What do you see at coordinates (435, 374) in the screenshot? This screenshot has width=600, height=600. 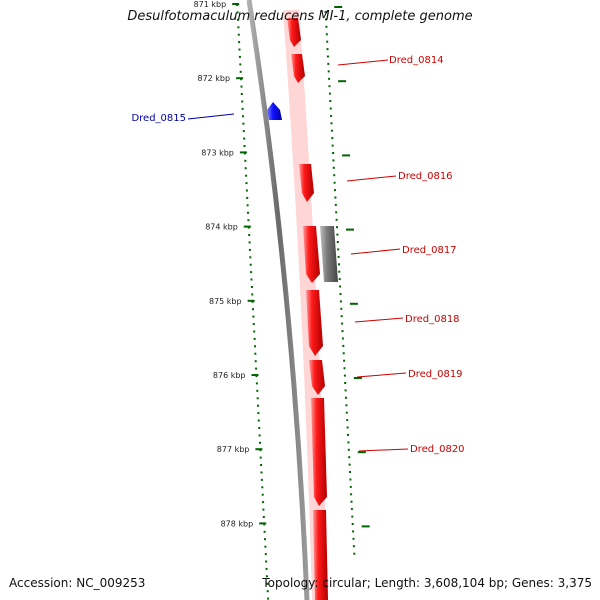 I see `gene-label-dred-0819: Dred_0819` at bounding box center [435, 374].